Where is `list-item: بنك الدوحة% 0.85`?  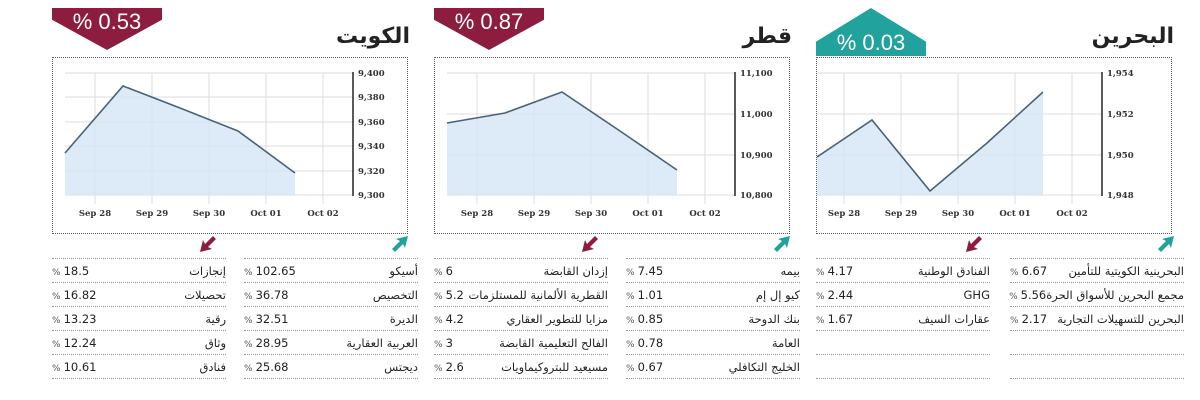 list-item: بنك الدوحة% 0.85 is located at coordinates (713, 318).